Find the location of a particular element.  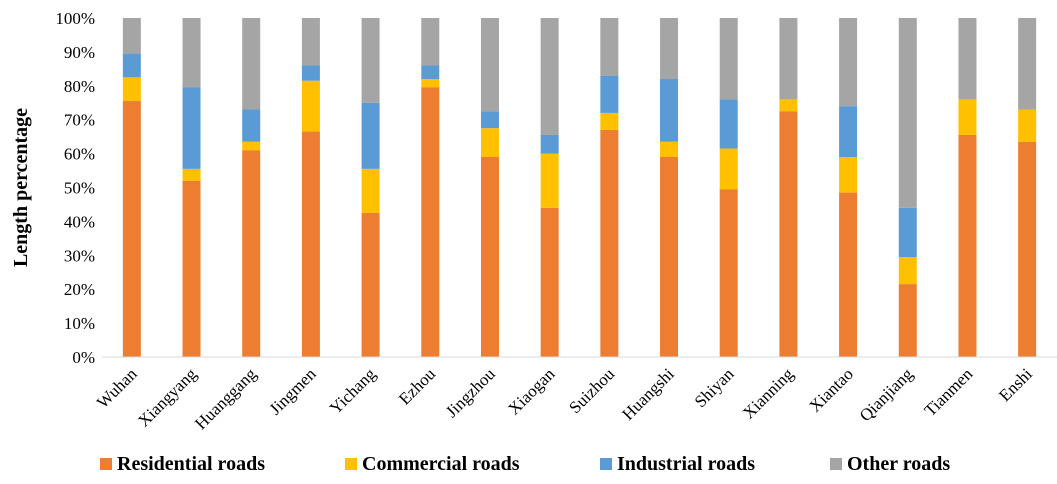

x-tick-label: Jingmen is located at coordinates (293, 391).